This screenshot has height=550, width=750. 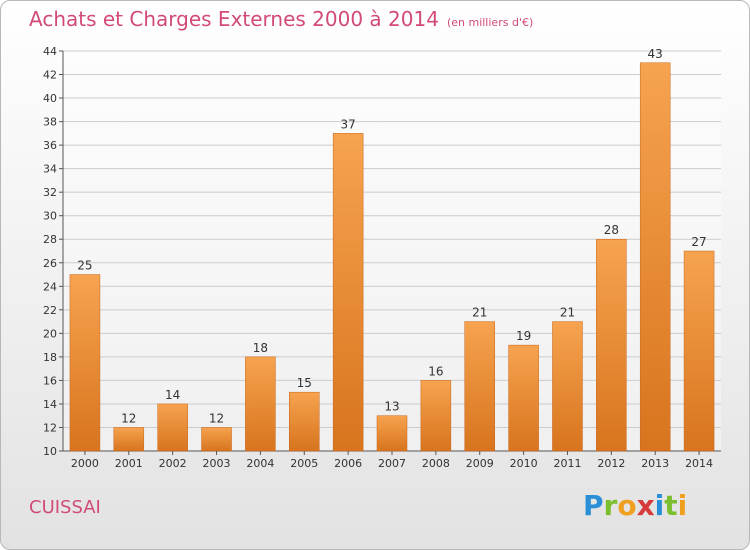 I want to click on y-tick-label: 16, so click(x=50, y=380).